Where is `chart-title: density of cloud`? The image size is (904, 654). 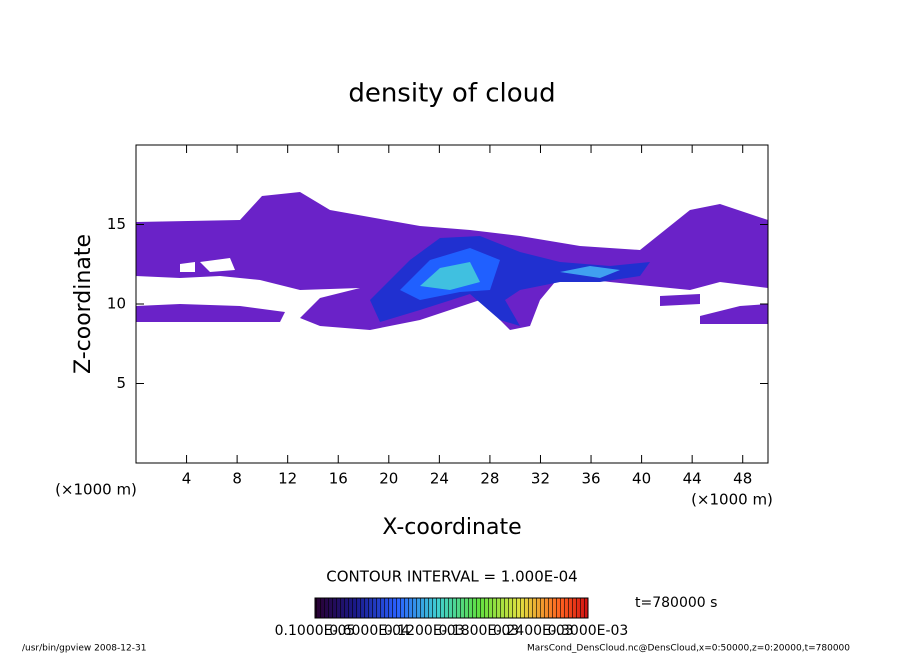 chart-title: density of cloud is located at coordinates (451, 94).